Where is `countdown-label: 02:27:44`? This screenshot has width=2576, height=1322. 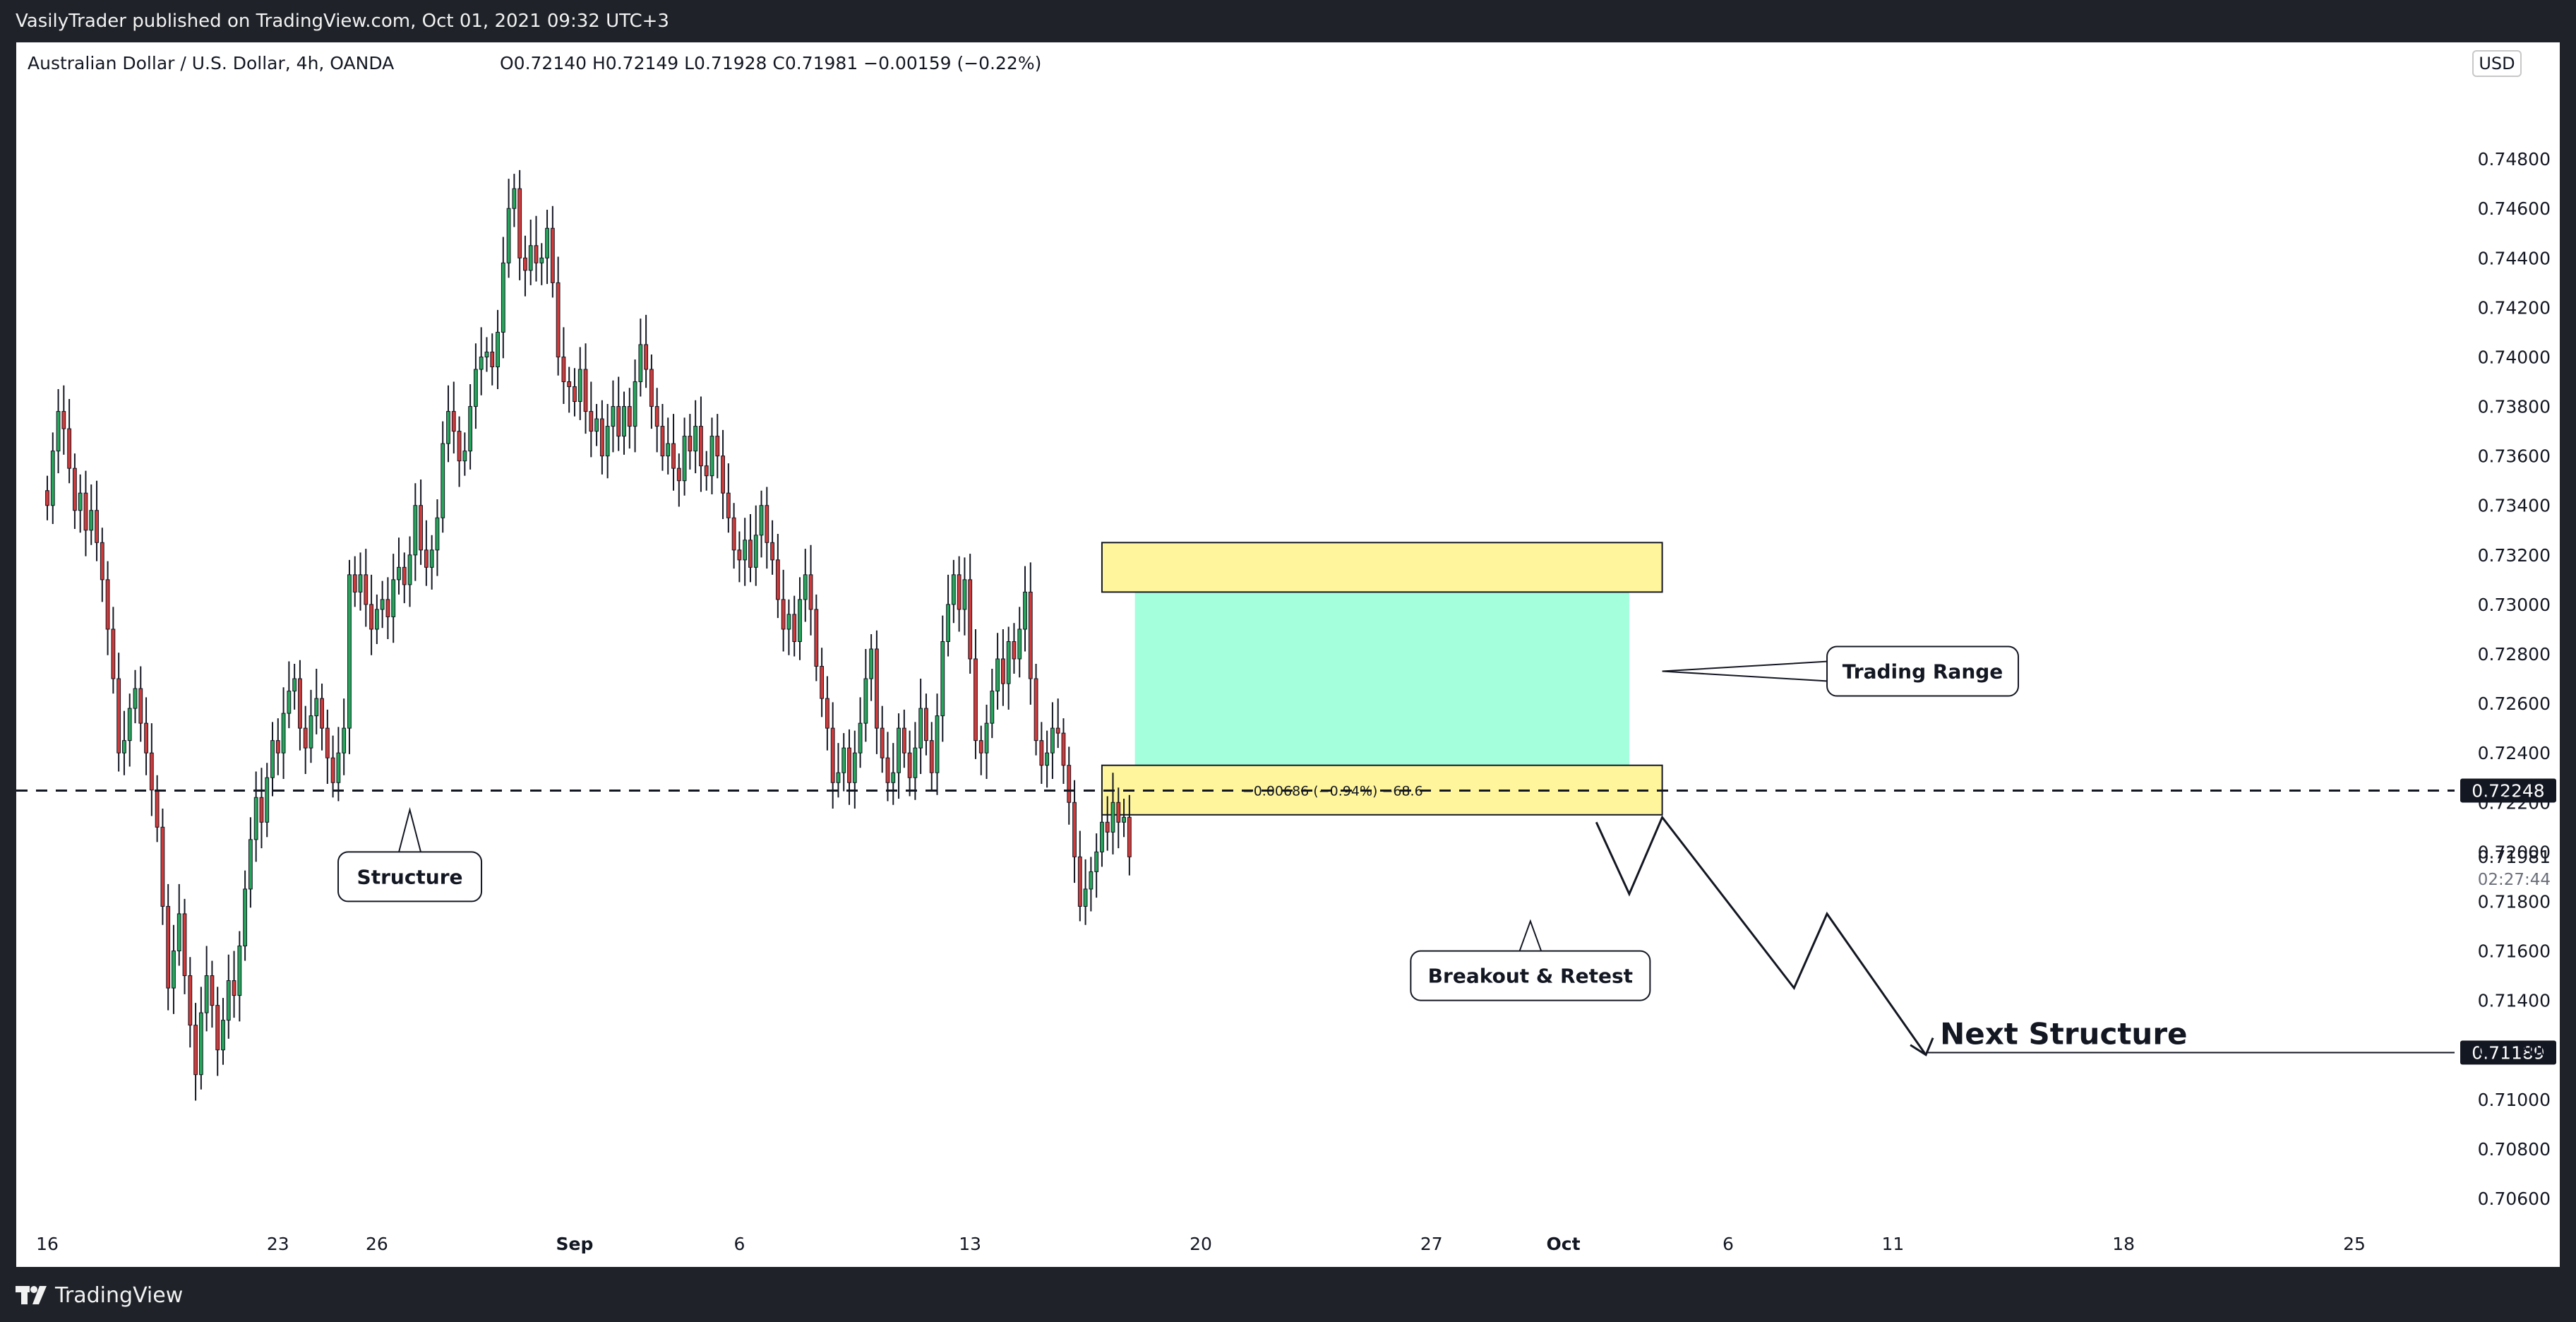
countdown-label: 02:27:44 is located at coordinates (2514, 880).